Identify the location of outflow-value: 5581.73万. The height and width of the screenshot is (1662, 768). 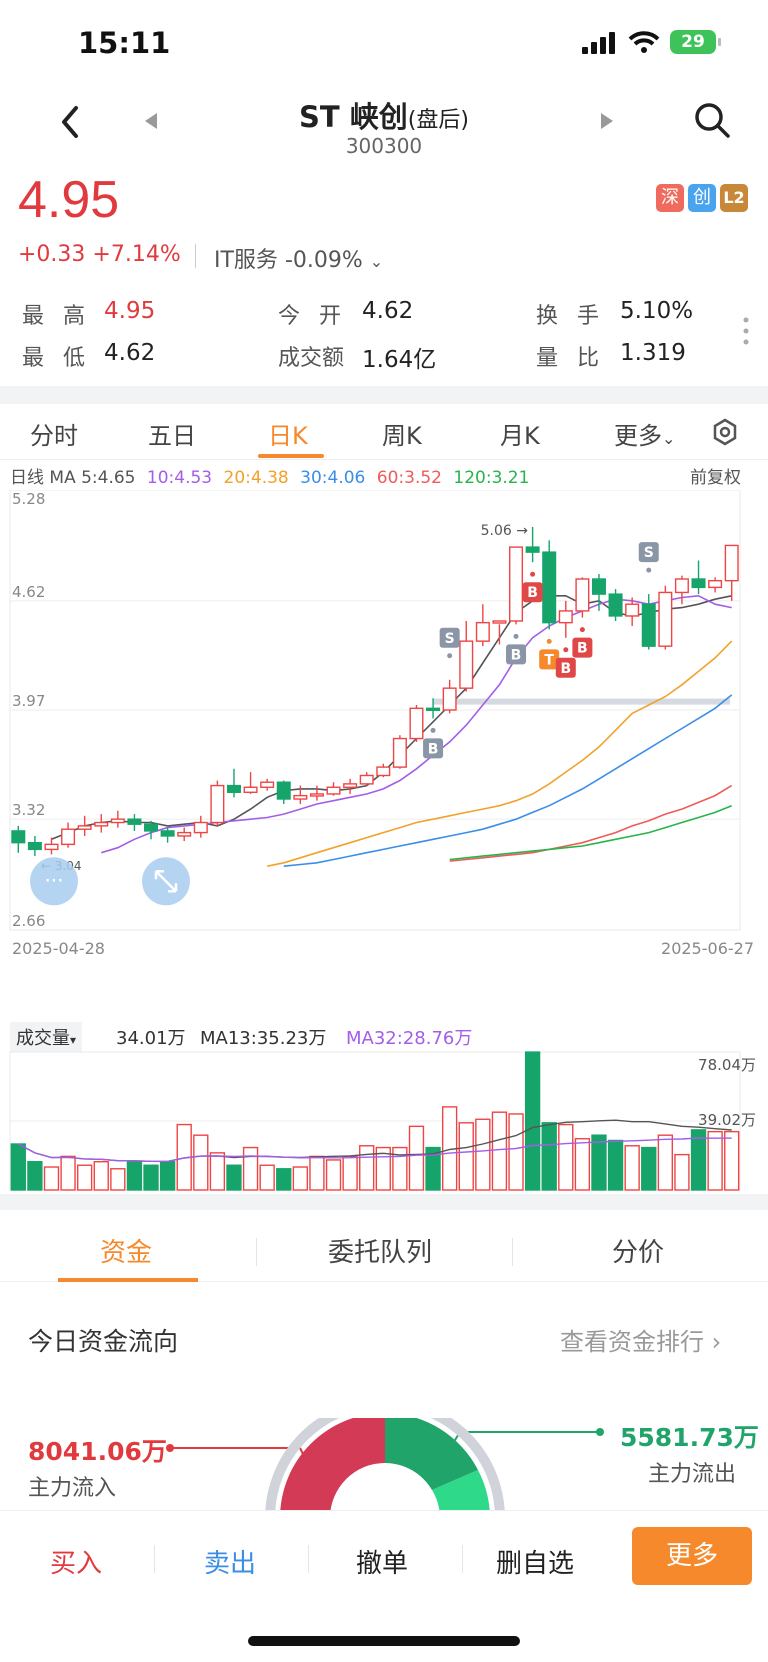
(689, 1437).